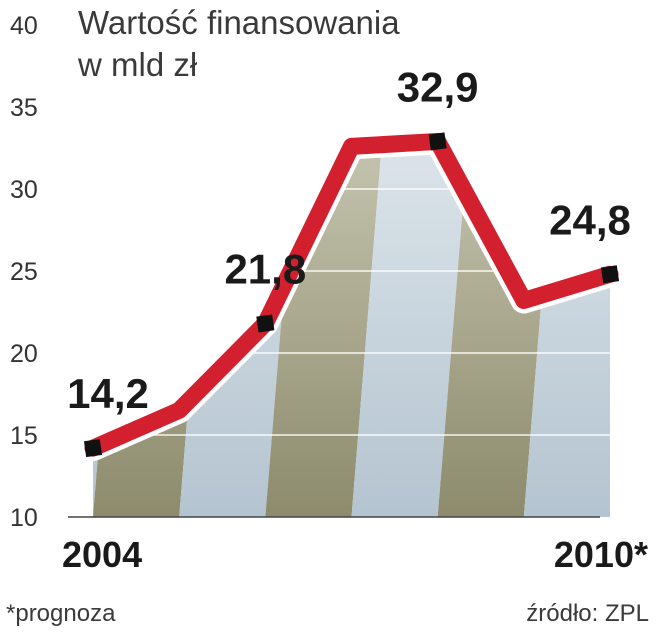  I want to click on data-label: 21,8, so click(265, 268).